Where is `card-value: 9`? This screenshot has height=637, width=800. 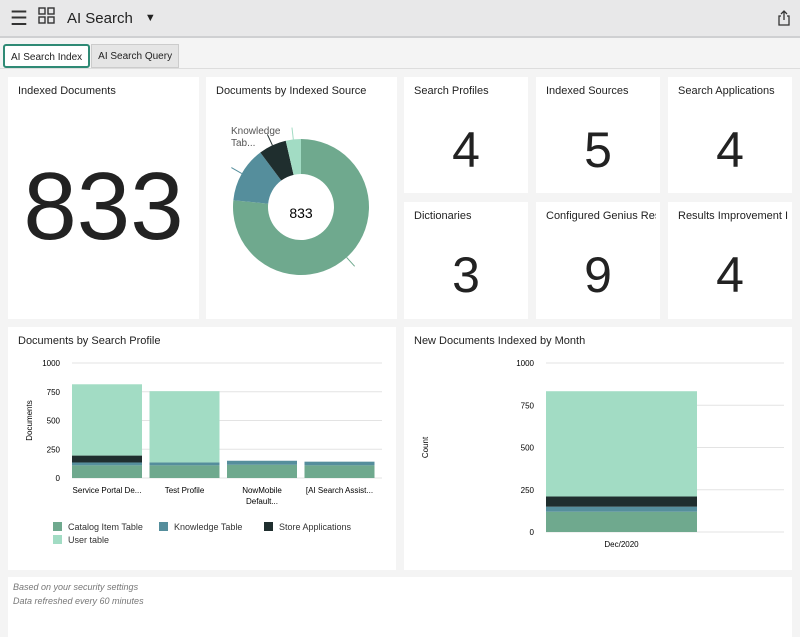 card-value: 9 is located at coordinates (598, 275).